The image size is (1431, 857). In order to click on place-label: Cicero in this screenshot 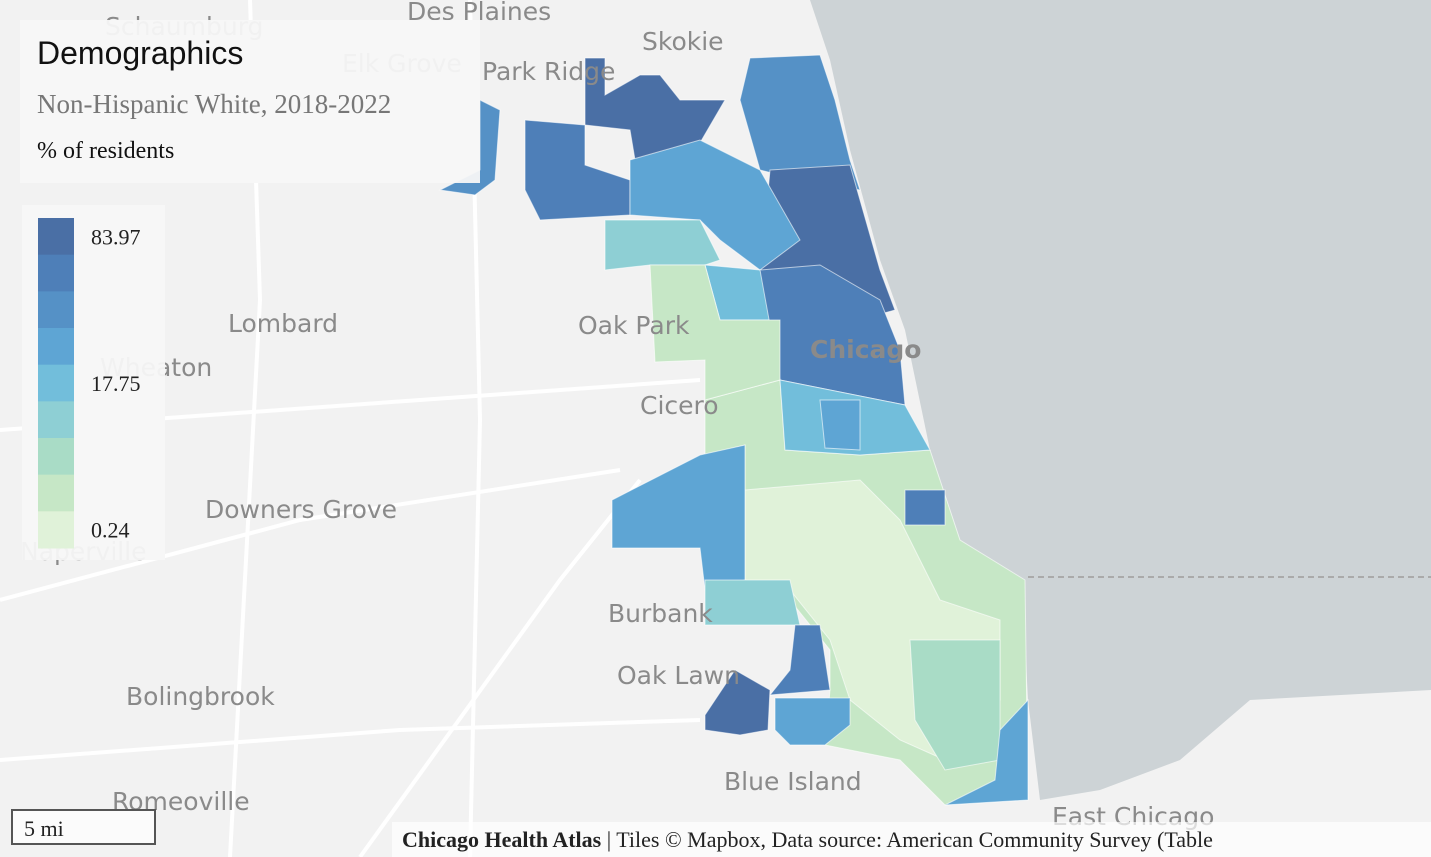, I will do `click(679, 405)`.